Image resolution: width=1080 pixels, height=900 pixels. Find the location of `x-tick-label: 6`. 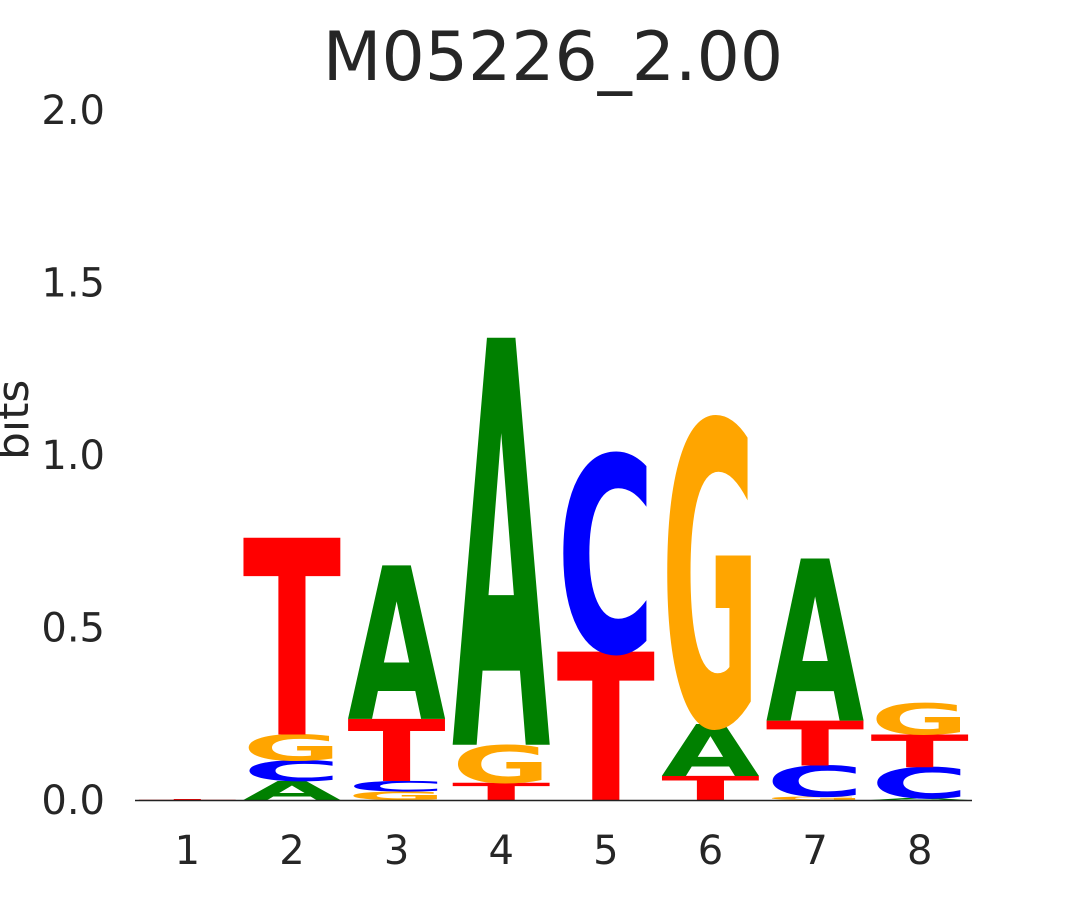

x-tick-label: 6 is located at coordinates (710, 851).